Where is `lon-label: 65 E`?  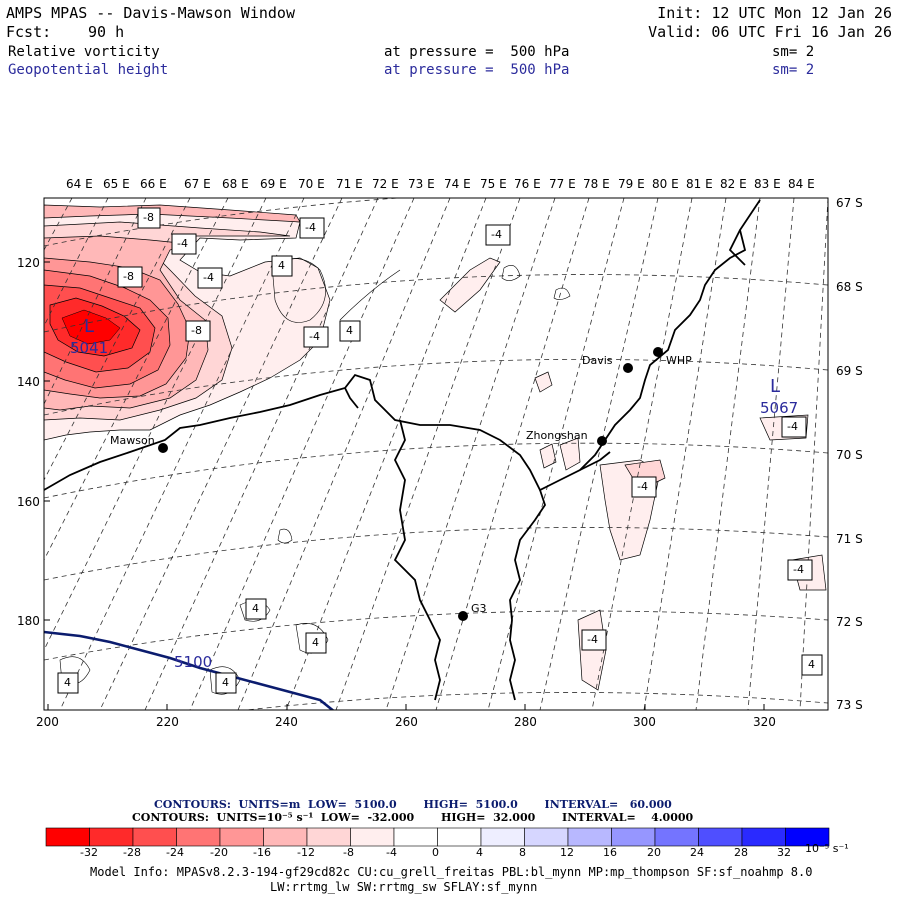
lon-label: 65 E is located at coordinates (116, 184).